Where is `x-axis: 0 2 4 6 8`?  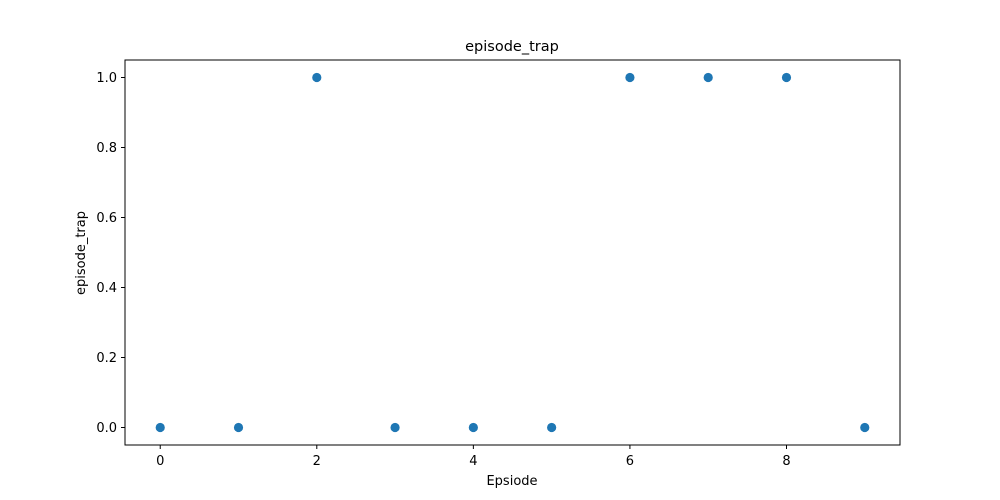
x-axis: 0 2 4 6 8 is located at coordinates (473, 457).